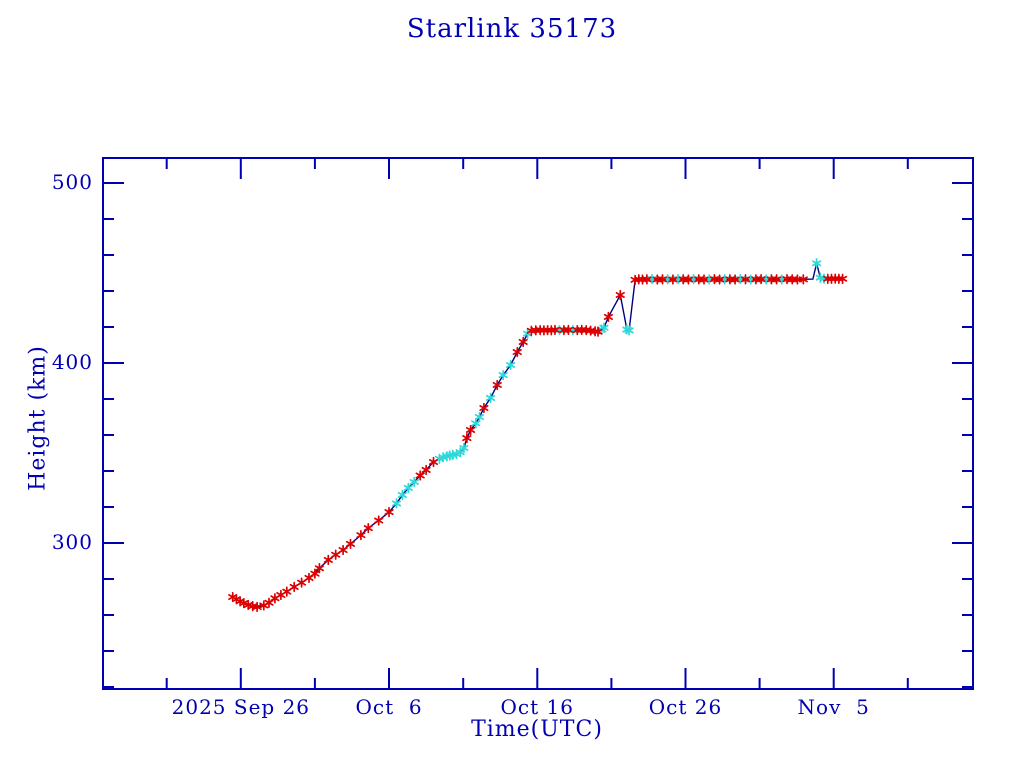  Describe the element at coordinates (610, 383) in the screenshot. I see `markers-cyan` at that location.